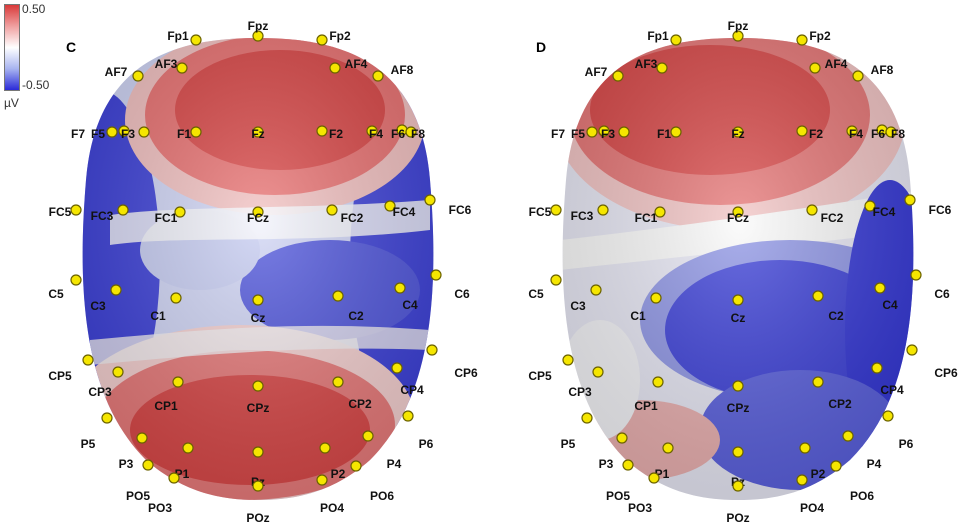 This screenshot has width=964, height=523. Describe the element at coordinates (862, 496) in the screenshot. I see `electrode-label-d-po6: PO6` at that location.